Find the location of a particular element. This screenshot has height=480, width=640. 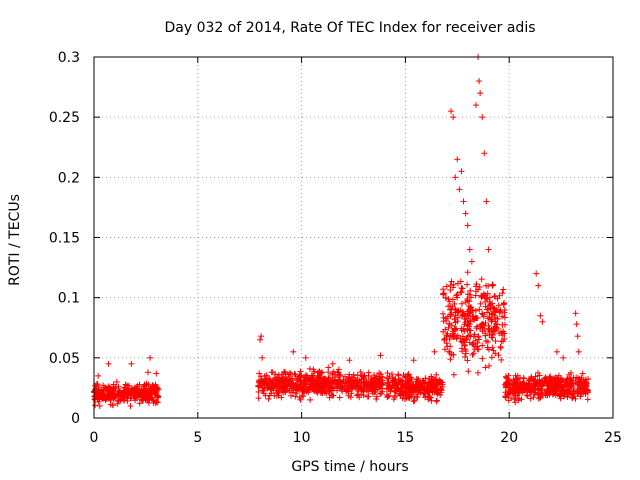

y-tick-label: 0.15 is located at coordinates (64, 239).